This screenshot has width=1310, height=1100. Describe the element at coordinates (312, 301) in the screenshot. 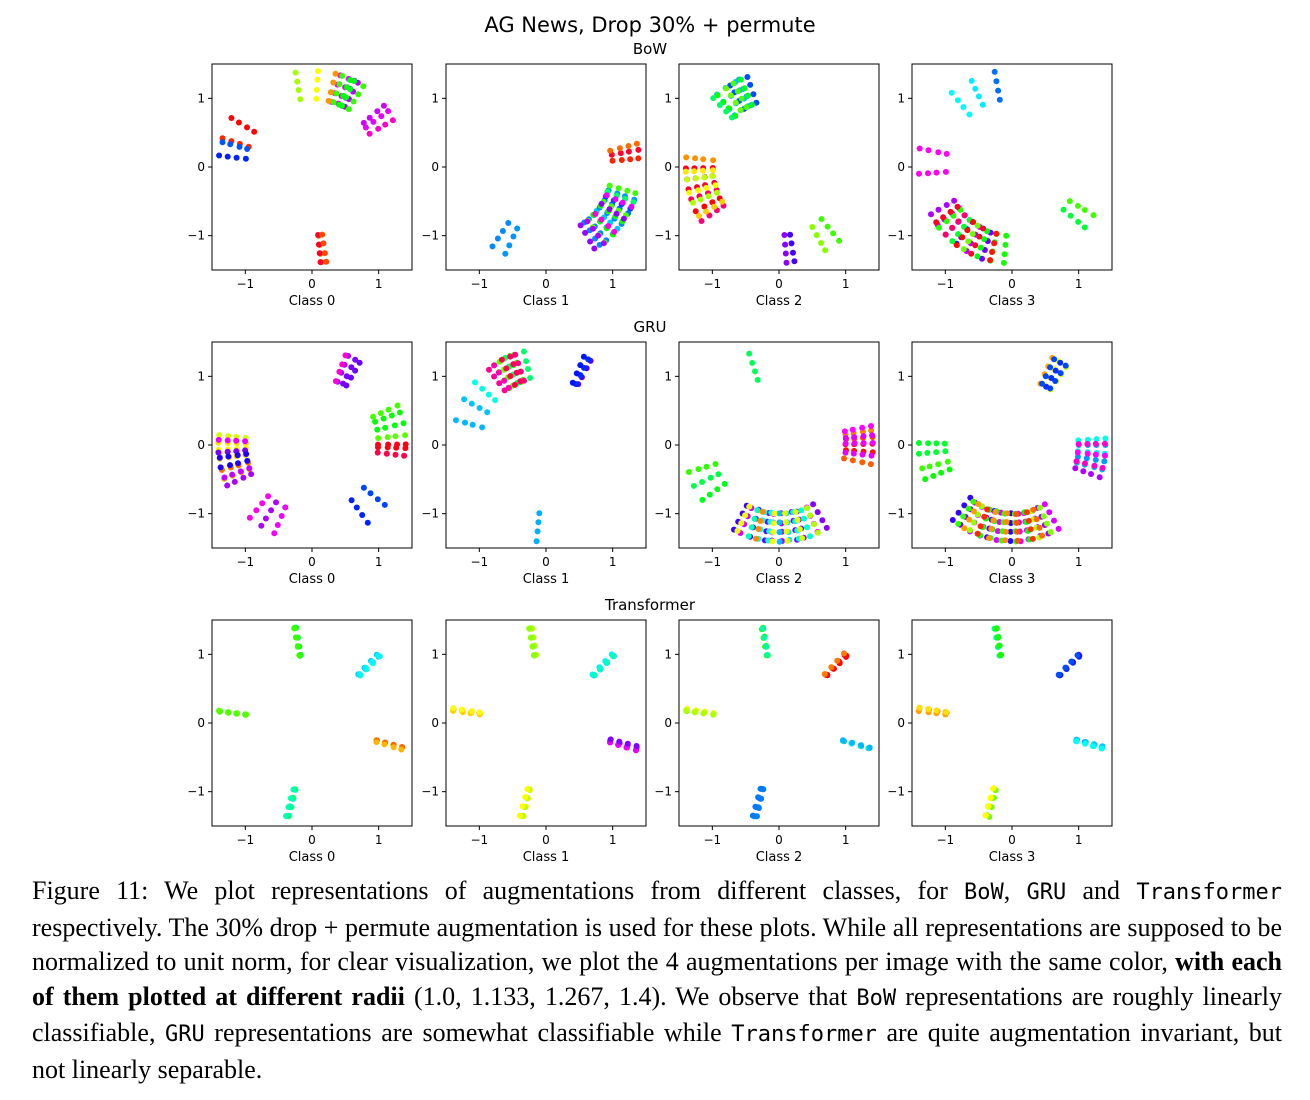

I see `x-axis-label: Class 0` at that location.